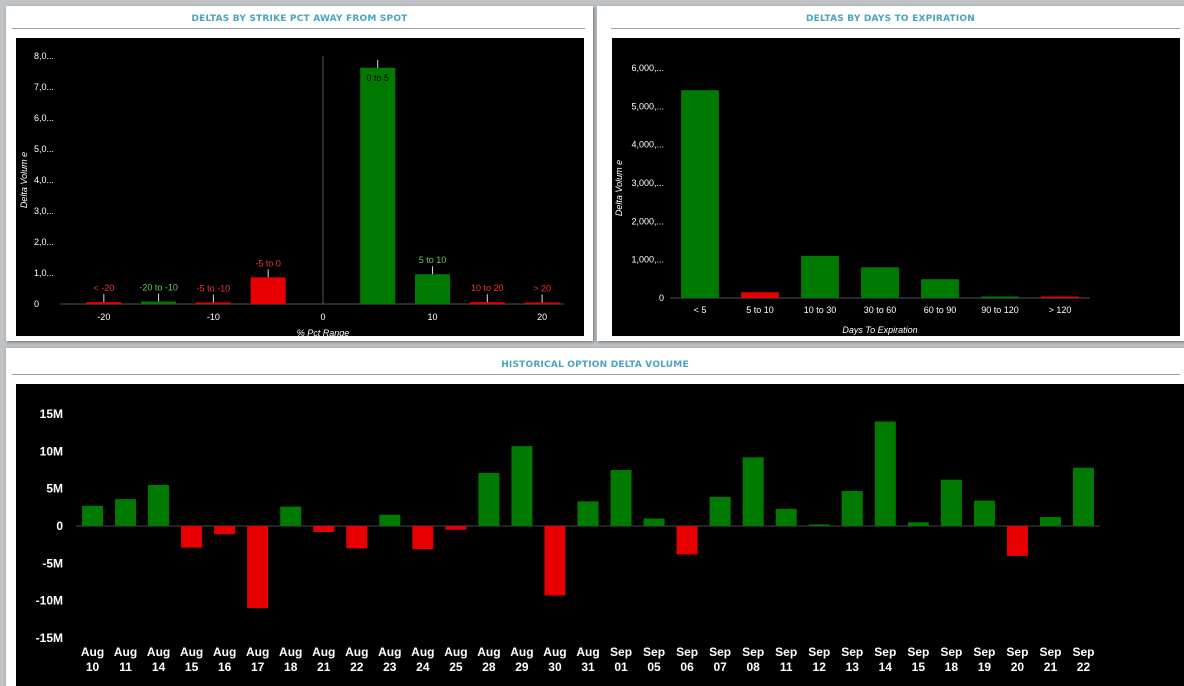 This screenshot has height=686, width=1184. What do you see at coordinates (1000, 310) in the screenshot?
I see `days-x-tick-label: 90 to 120` at bounding box center [1000, 310].